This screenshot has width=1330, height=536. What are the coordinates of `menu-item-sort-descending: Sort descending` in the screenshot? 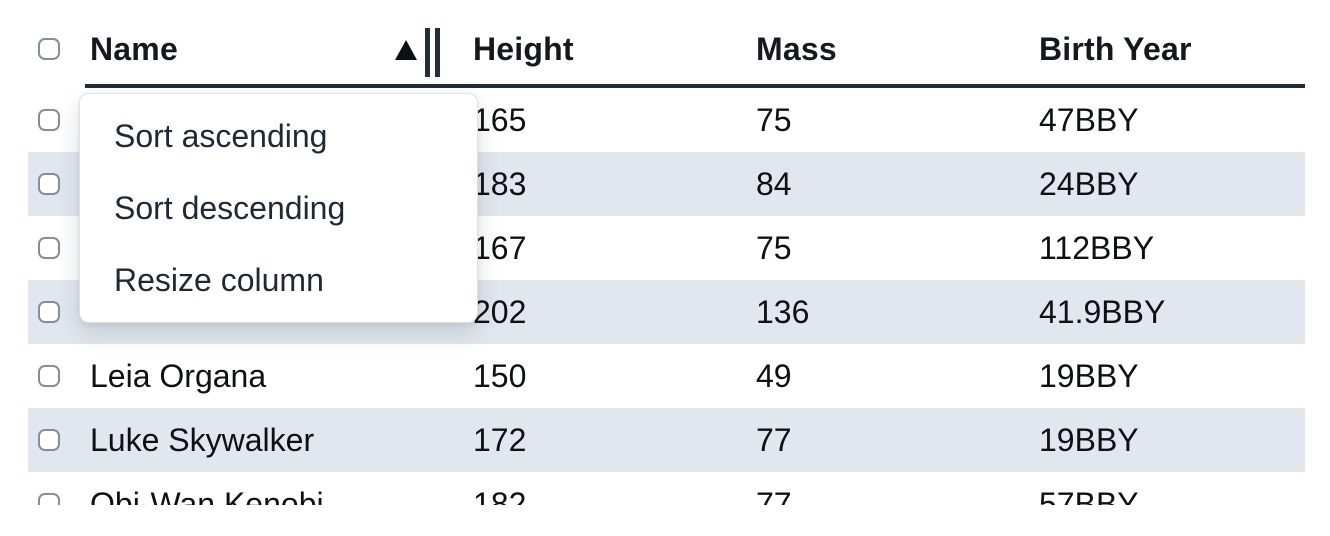 It's located at (230, 207).